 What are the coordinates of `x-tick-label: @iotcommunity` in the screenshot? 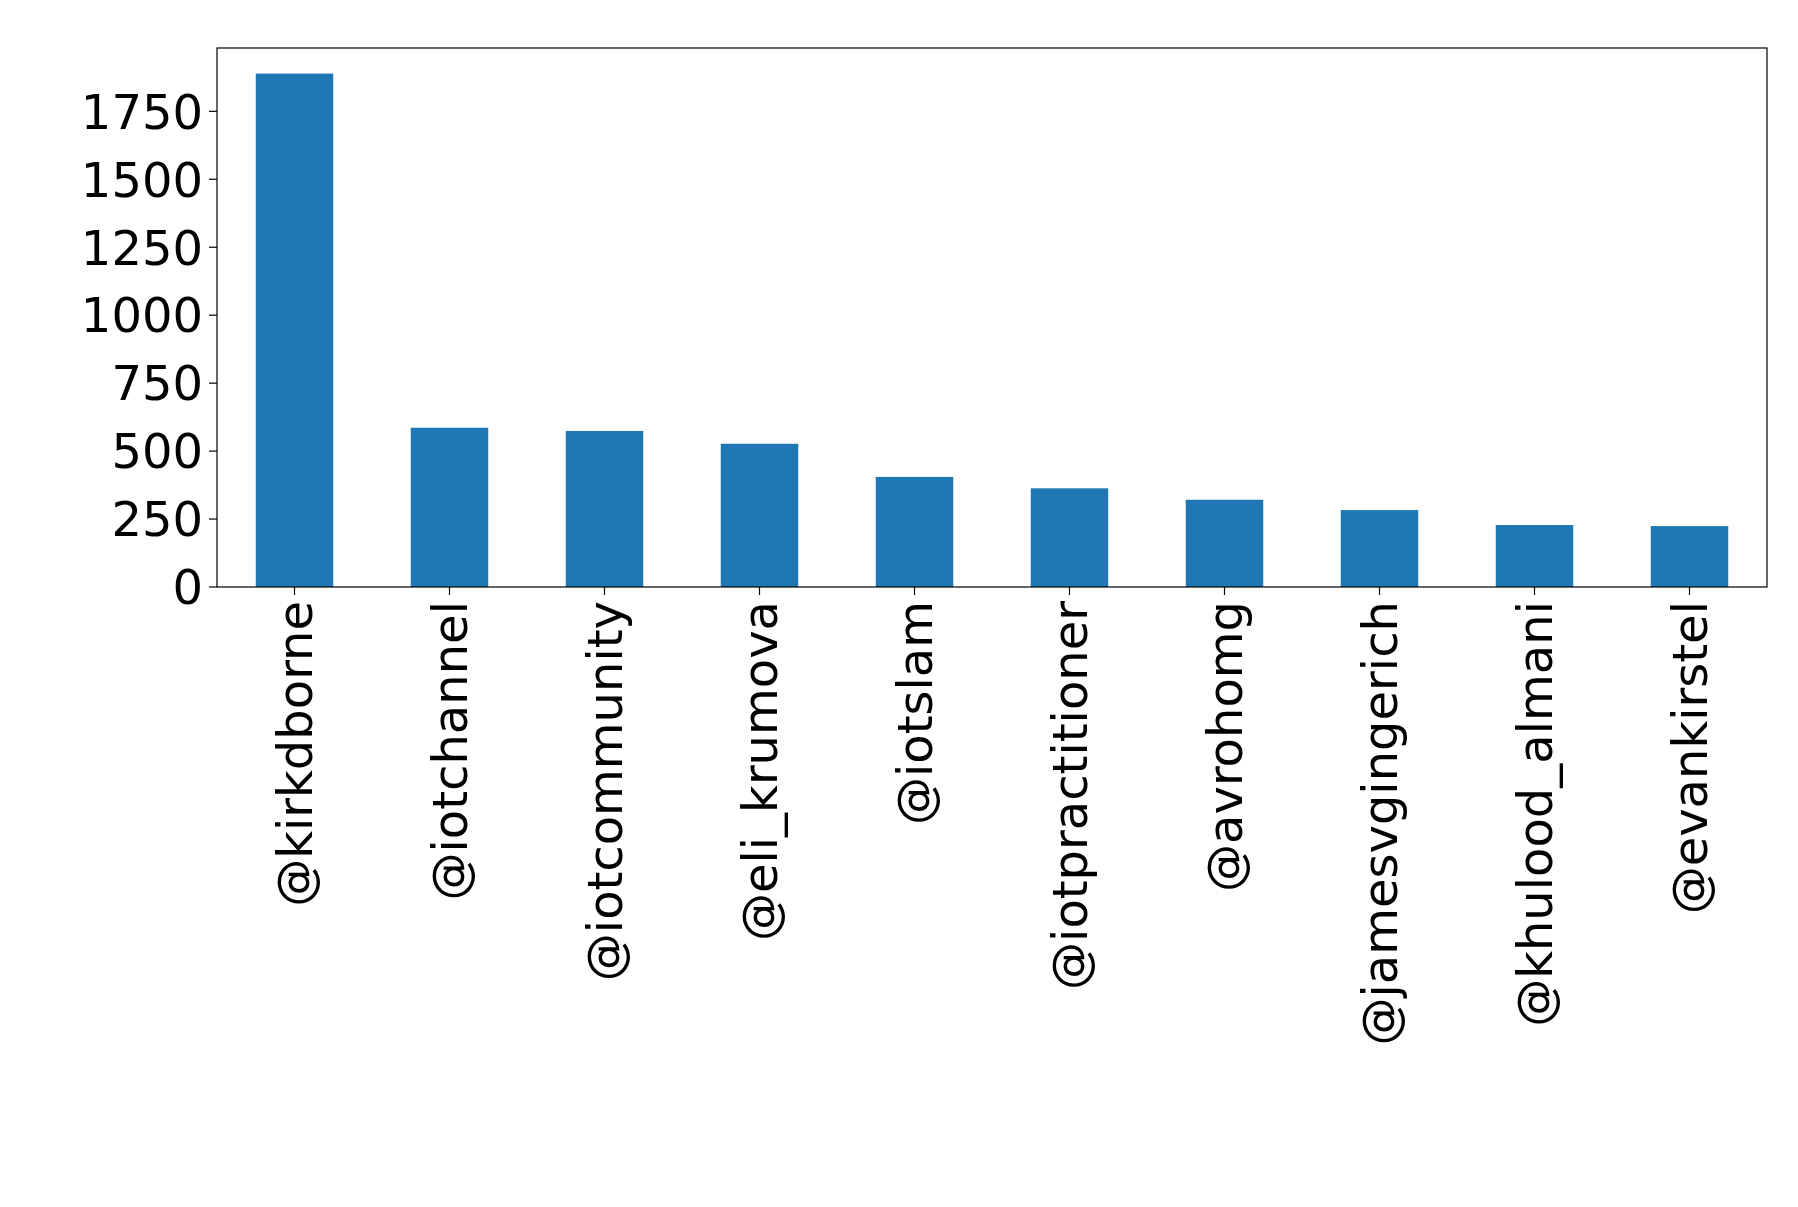 It's located at (604, 791).